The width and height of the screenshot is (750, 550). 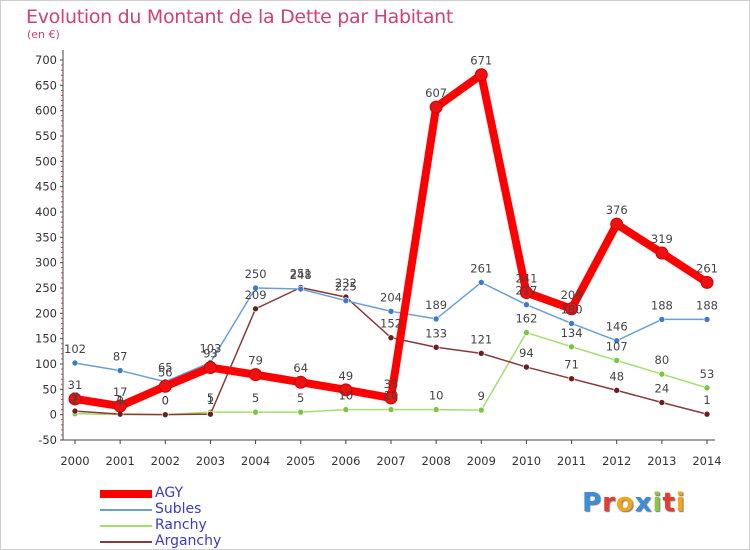 I want to click on data-label-subles: 146, so click(x=617, y=327).